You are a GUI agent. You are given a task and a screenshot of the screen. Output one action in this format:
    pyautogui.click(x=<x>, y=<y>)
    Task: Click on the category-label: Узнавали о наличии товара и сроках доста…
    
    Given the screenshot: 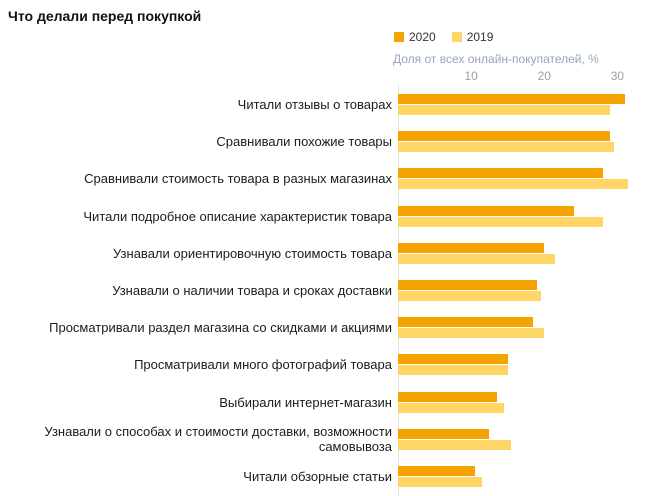 What is the action you would take?
    pyautogui.click(x=252, y=291)
    